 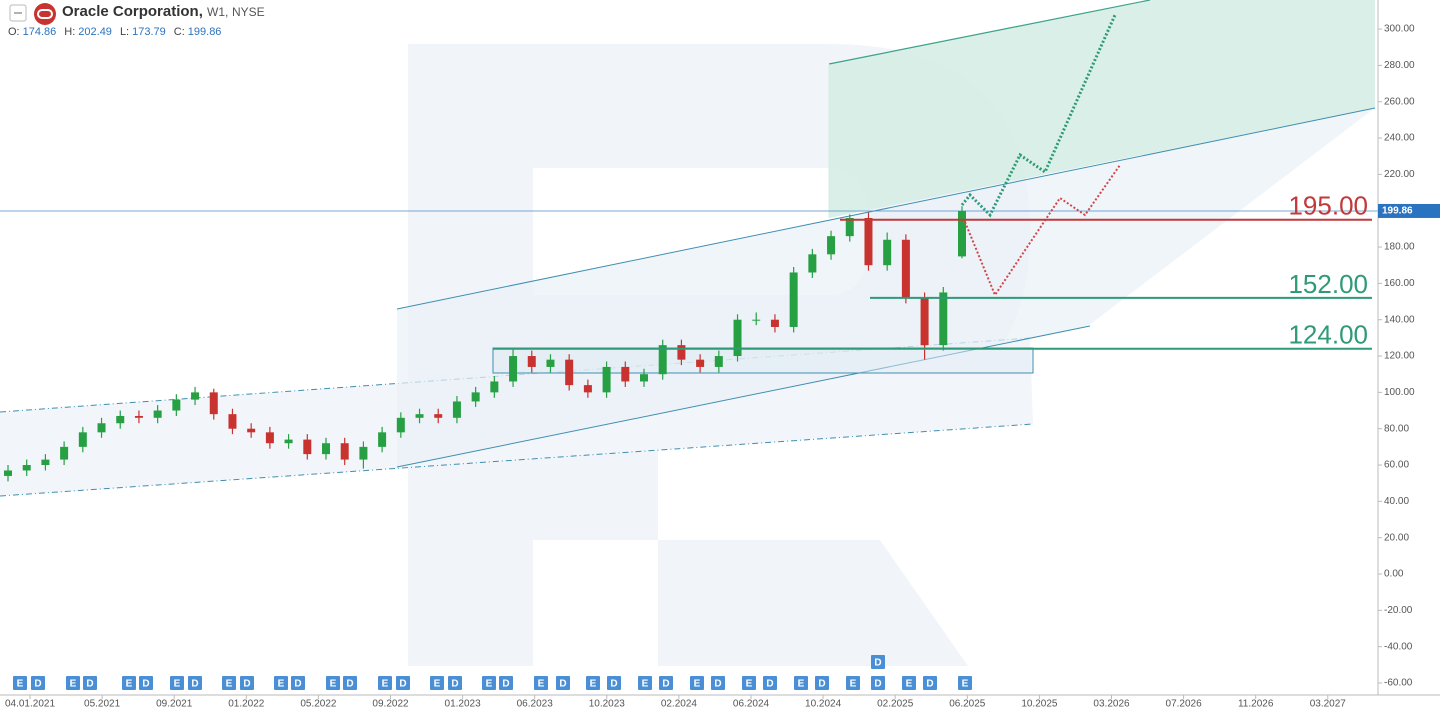 I want to click on x-tick-label: 05.2021, so click(x=102, y=704).